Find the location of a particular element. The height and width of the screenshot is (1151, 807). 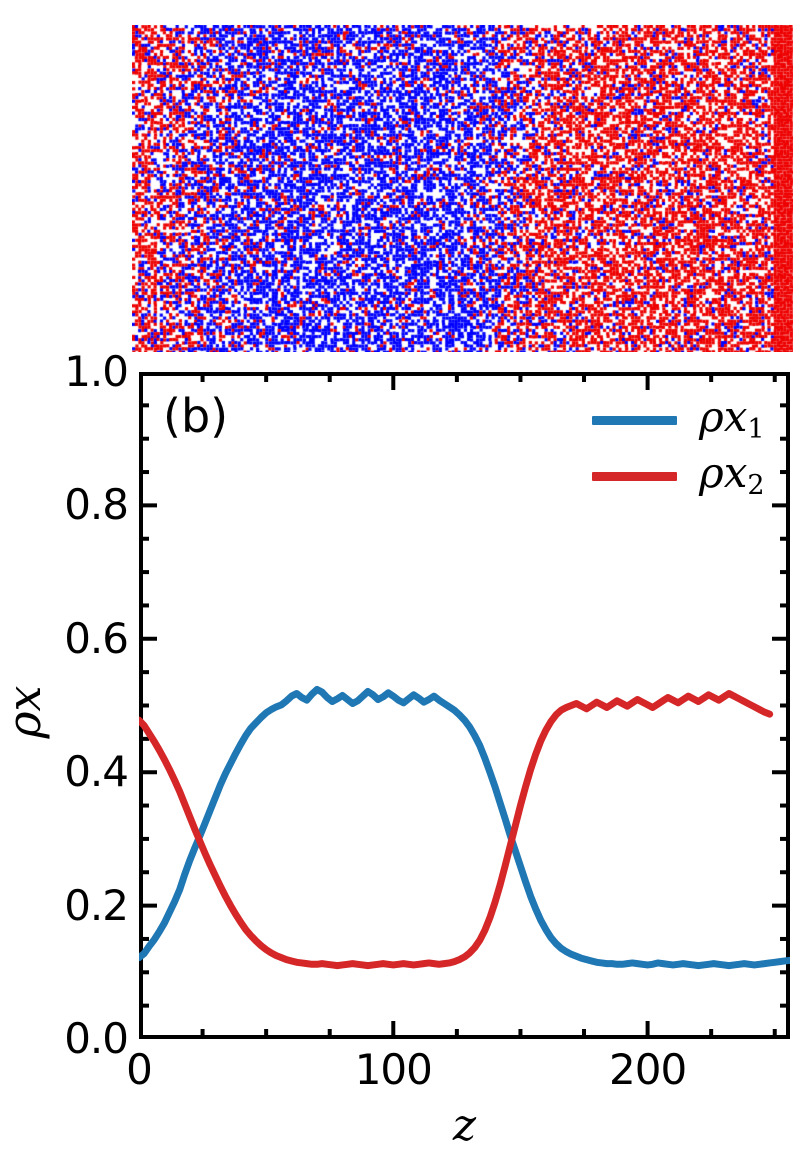

y-tick-label: 0.6 is located at coordinates (96, 638).